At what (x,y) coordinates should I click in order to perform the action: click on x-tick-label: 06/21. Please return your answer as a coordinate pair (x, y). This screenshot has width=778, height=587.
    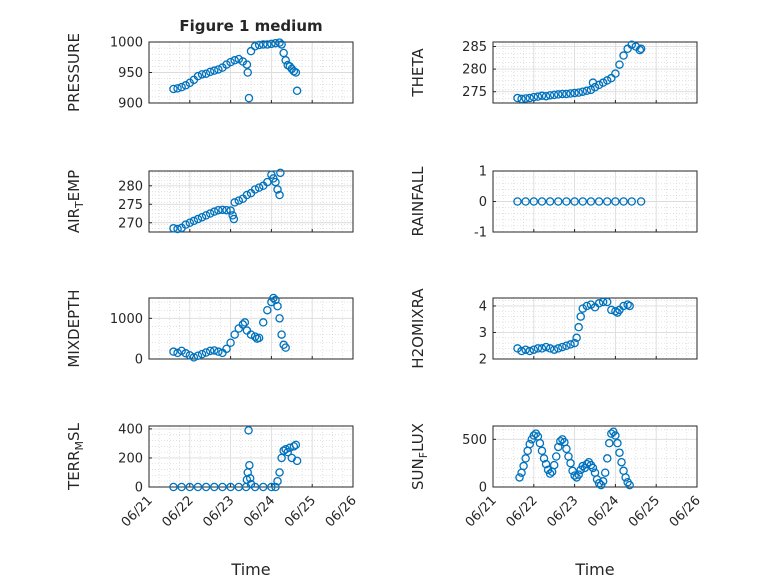
    Looking at the image, I should click on (137, 511).